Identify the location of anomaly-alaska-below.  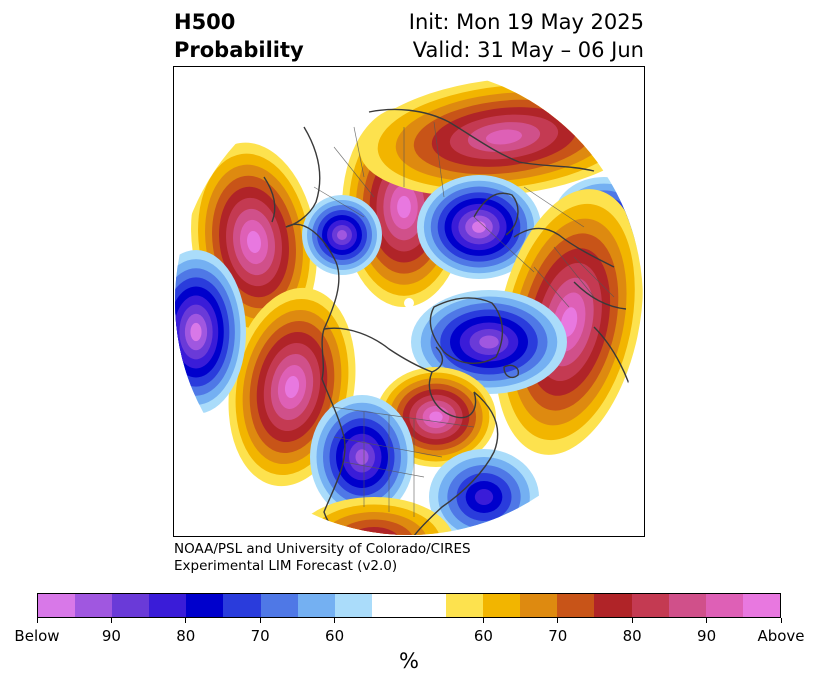
(342, 235).